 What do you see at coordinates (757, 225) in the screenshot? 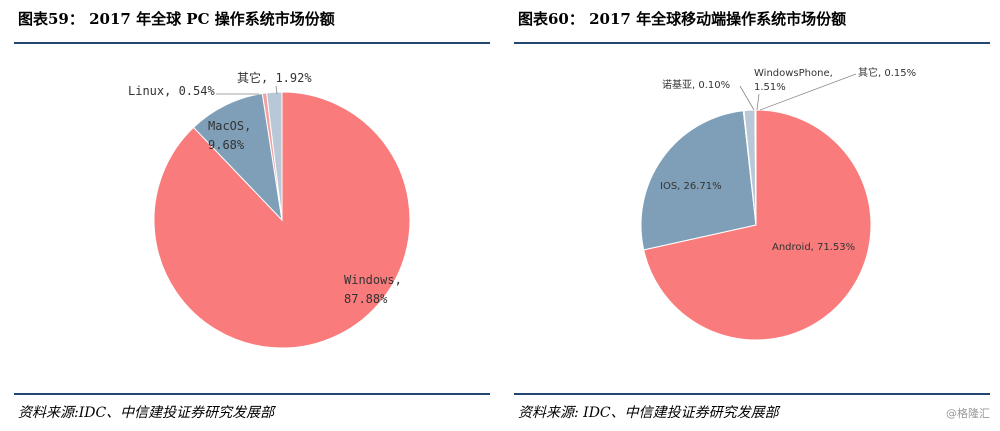
I see `pie-slice-android` at bounding box center [757, 225].